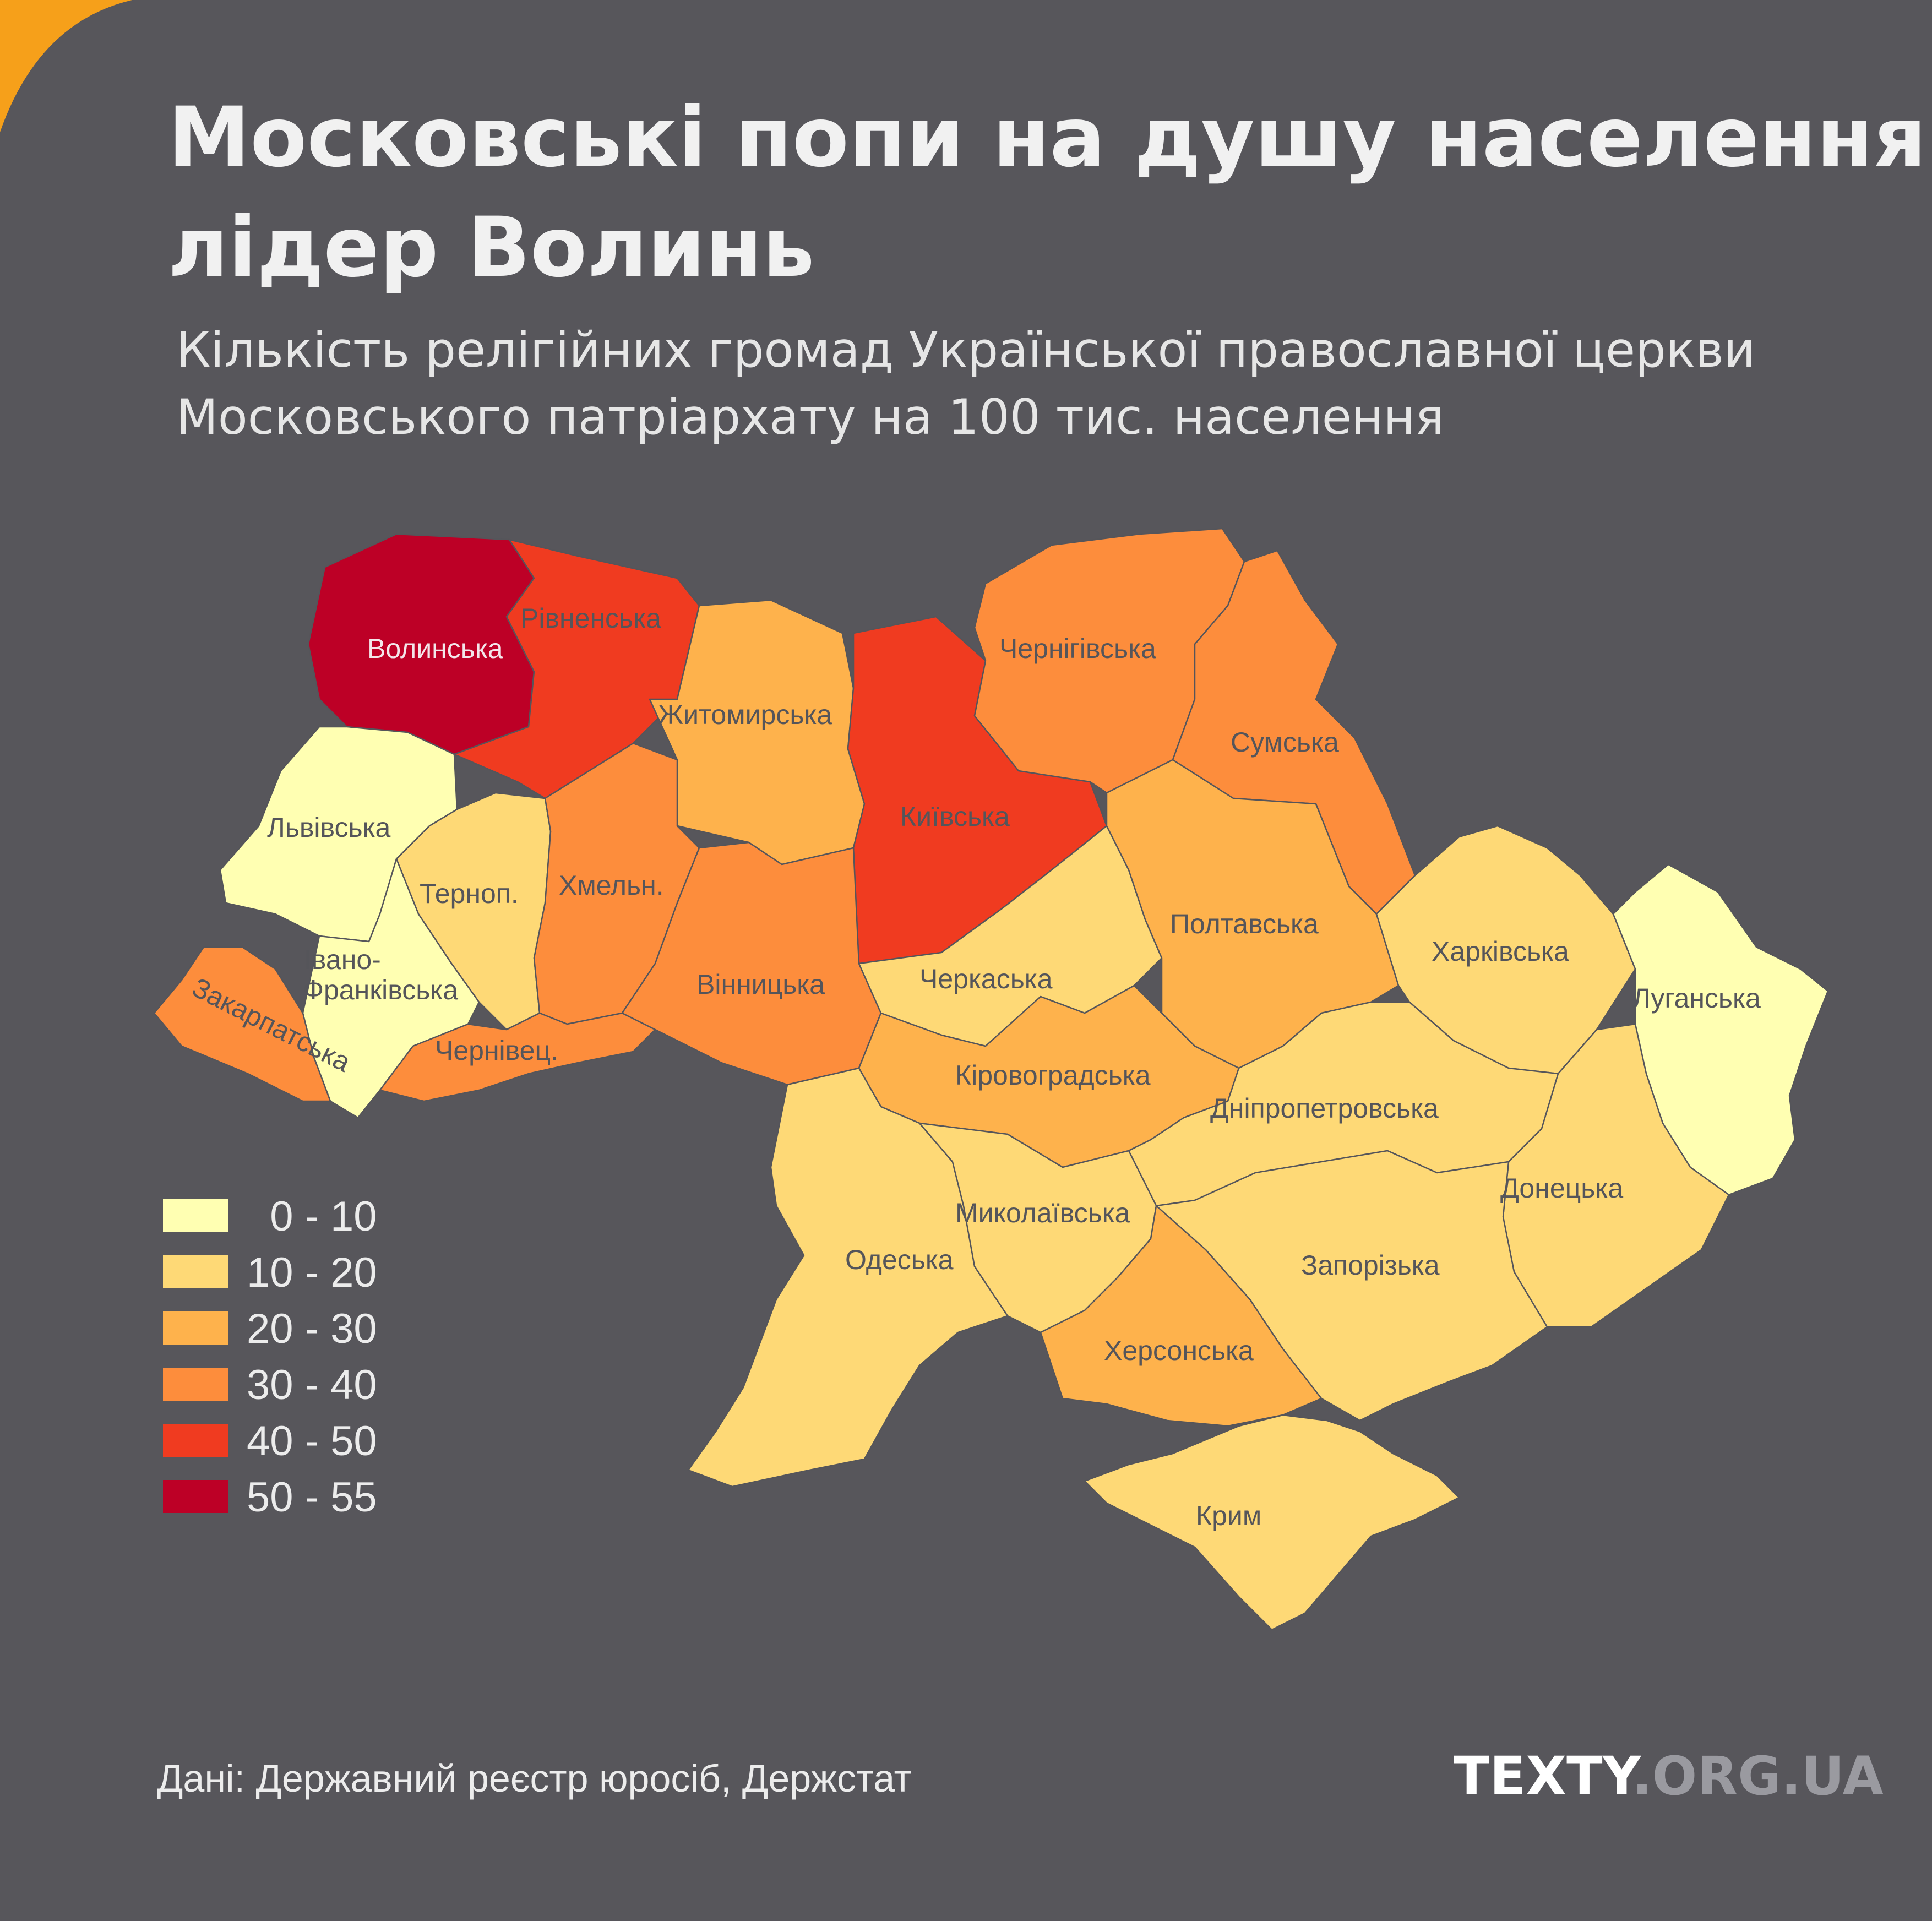 The height and width of the screenshot is (1921, 1932). What do you see at coordinates (312, 1385) in the screenshot?
I see `legend-label: 30 - 40` at bounding box center [312, 1385].